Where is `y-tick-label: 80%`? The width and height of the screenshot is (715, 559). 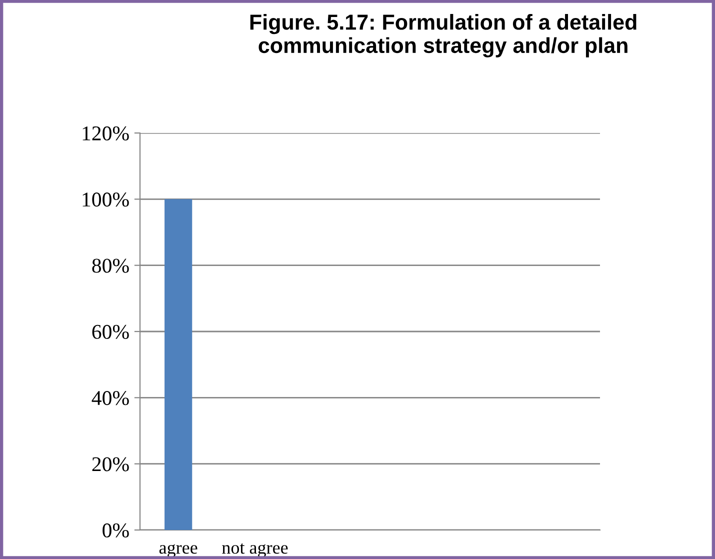
y-tick-label: 80% is located at coordinates (110, 265).